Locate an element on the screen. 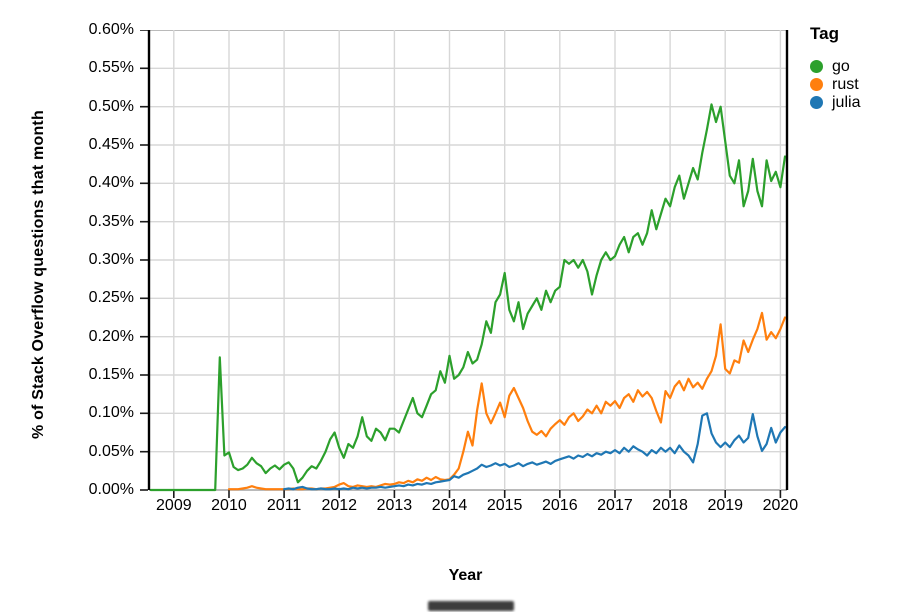  x-axis-title: Year is located at coordinates (465, 575).